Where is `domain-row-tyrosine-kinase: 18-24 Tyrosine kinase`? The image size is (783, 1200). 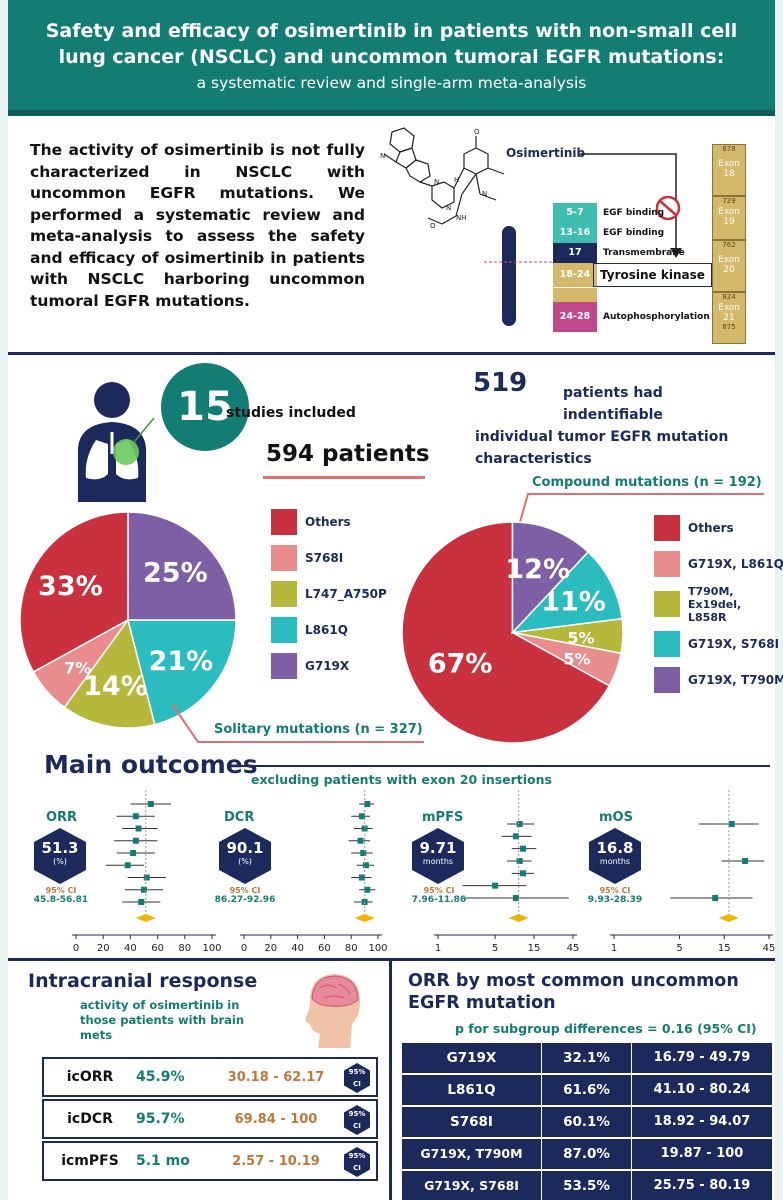
domain-row-tyrosine-kinase: 18-24 Tyrosine kinase is located at coordinates (632, 275).